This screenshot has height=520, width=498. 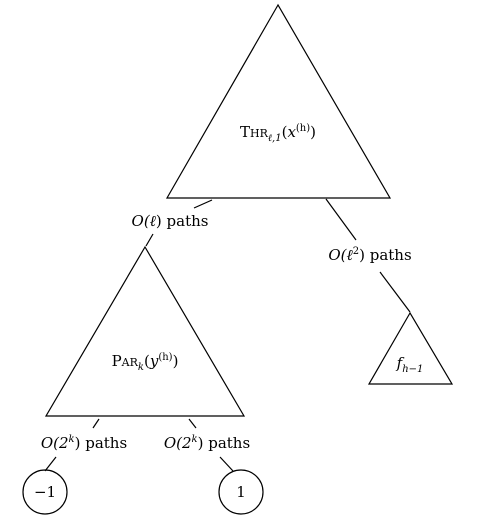 What do you see at coordinates (395, 292) in the screenshot?
I see `edge-right-label-to-small-triangle` at bounding box center [395, 292].